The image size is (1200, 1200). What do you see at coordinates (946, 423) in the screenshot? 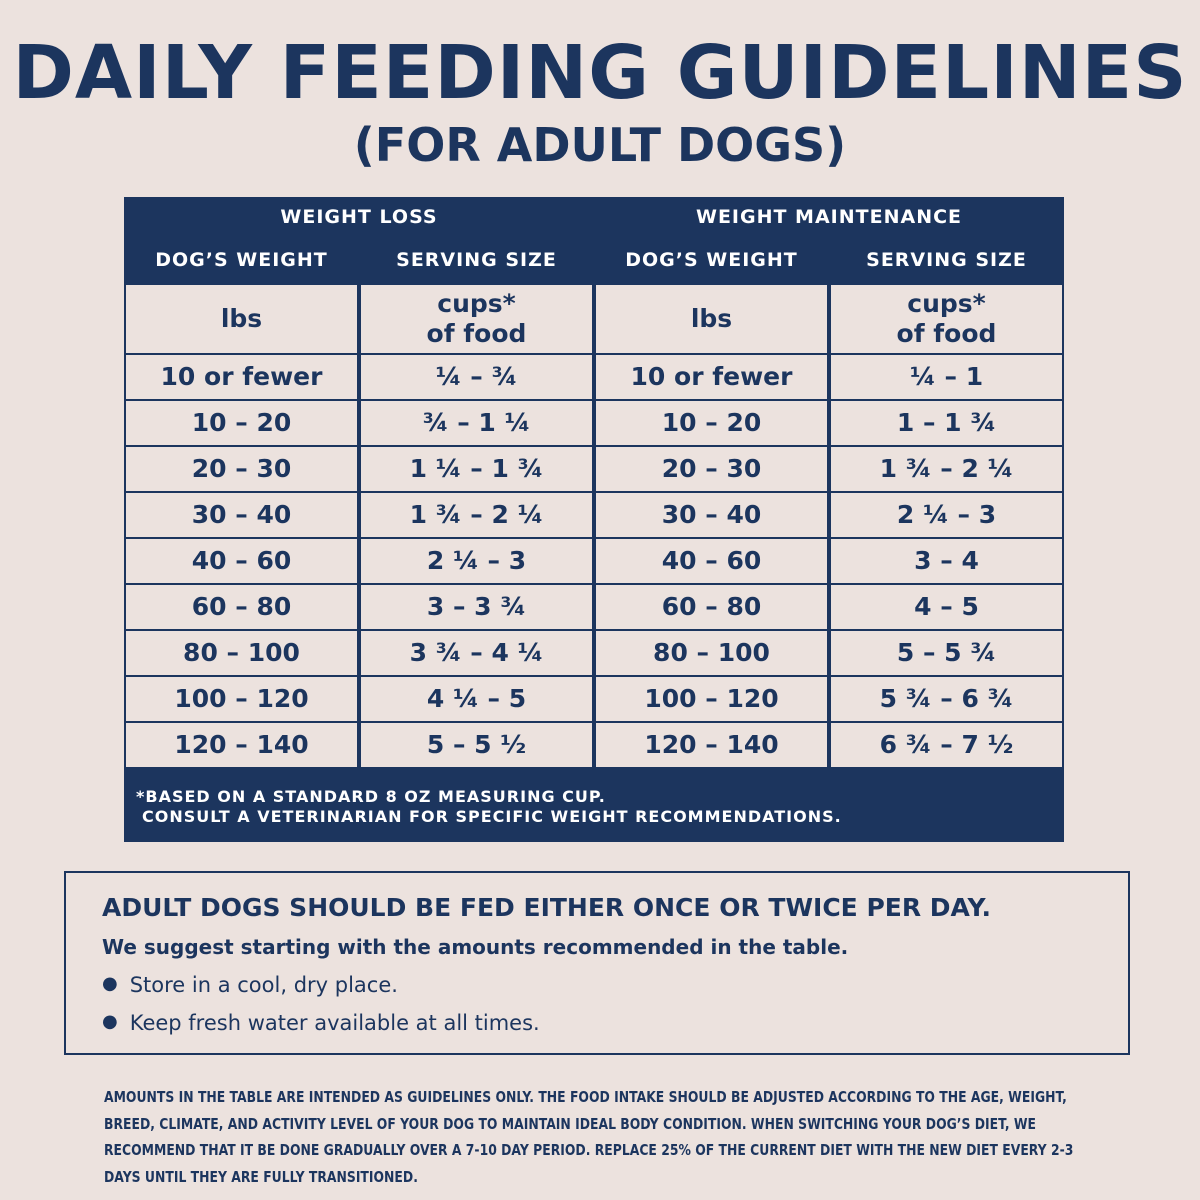
I see `table-cell: 1 – 1 ¾` at bounding box center [946, 423].